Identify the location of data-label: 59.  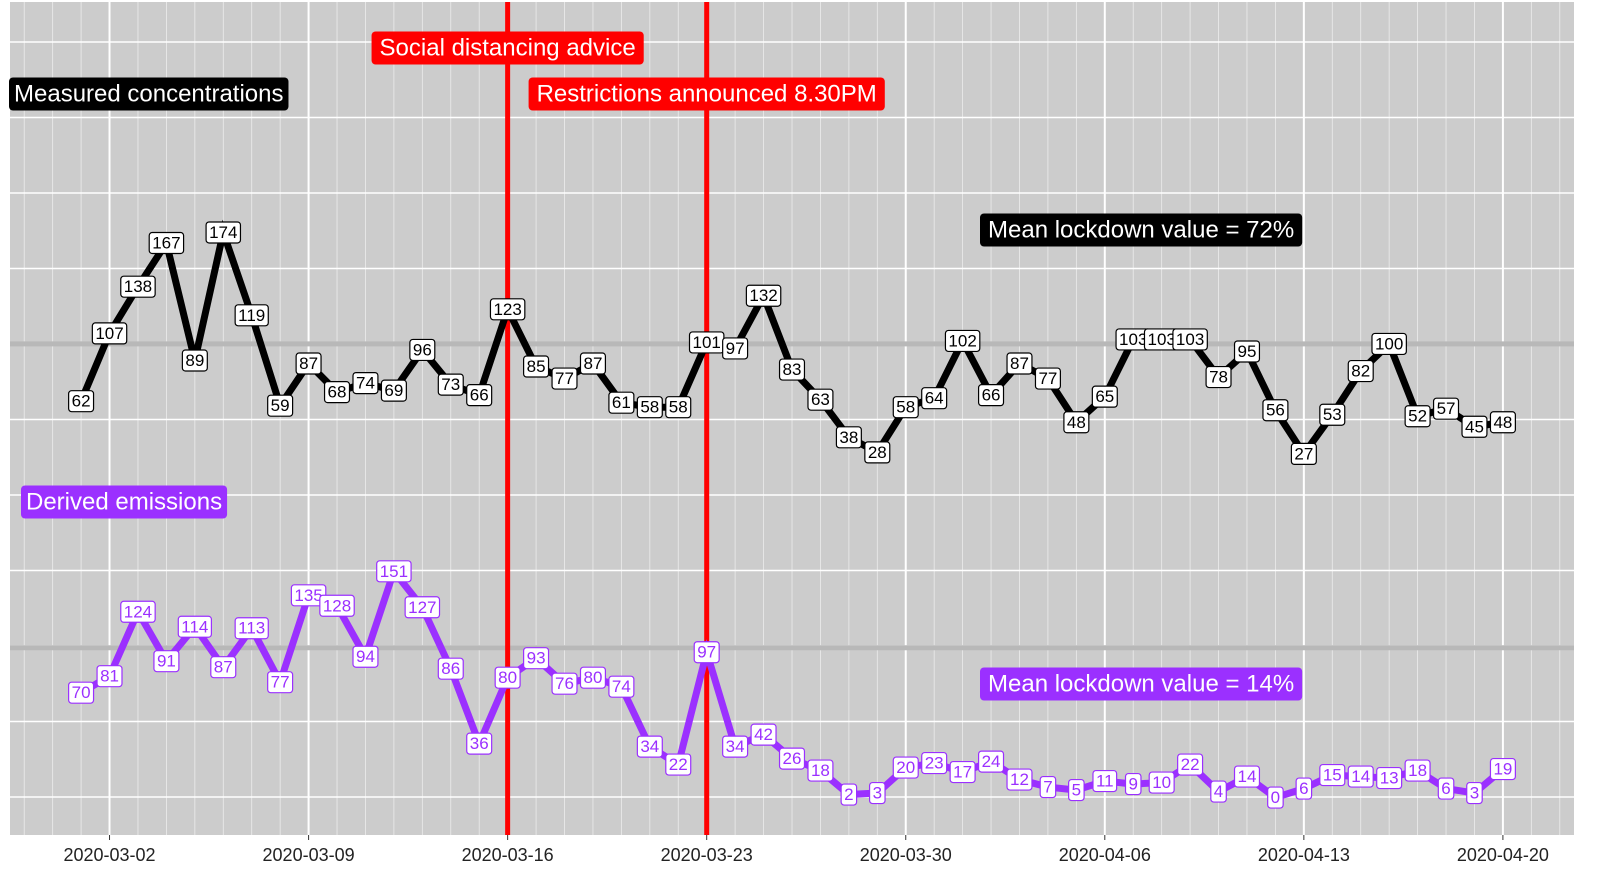
(280, 405).